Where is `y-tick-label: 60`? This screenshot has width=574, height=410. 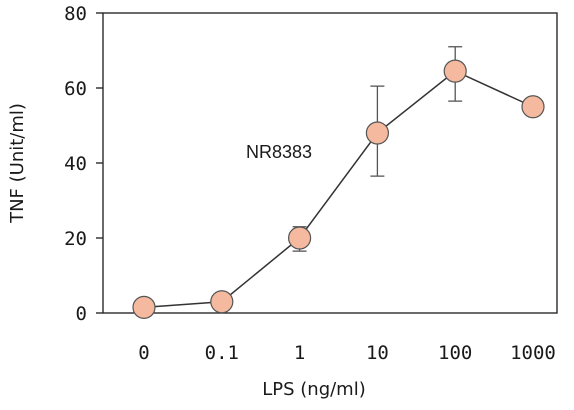 y-tick-label: 60 is located at coordinates (75, 89).